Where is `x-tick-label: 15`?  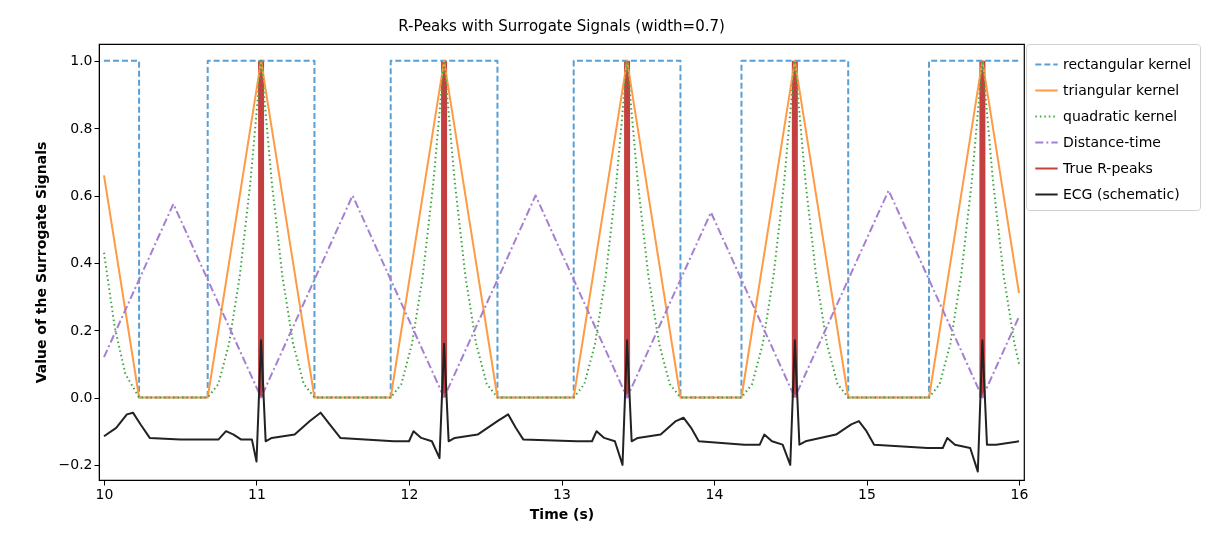
x-tick-label: 15 is located at coordinates (867, 493).